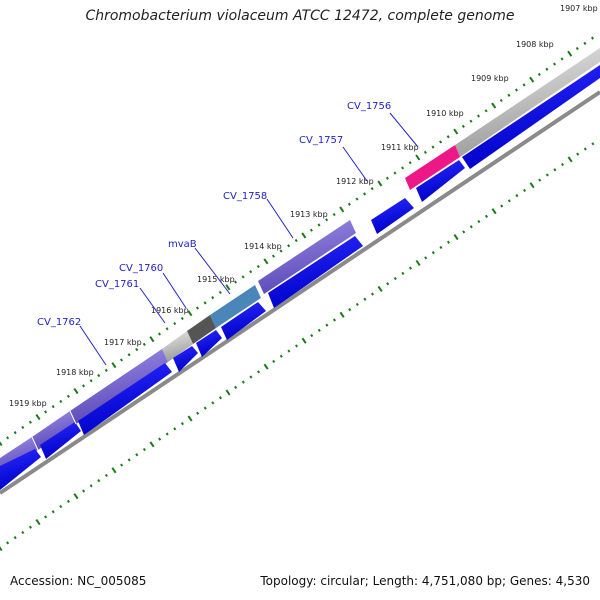 The height and width of the screenshot is (600, 600). I want to click on feature-cv1761-grey, so click(177, 346).